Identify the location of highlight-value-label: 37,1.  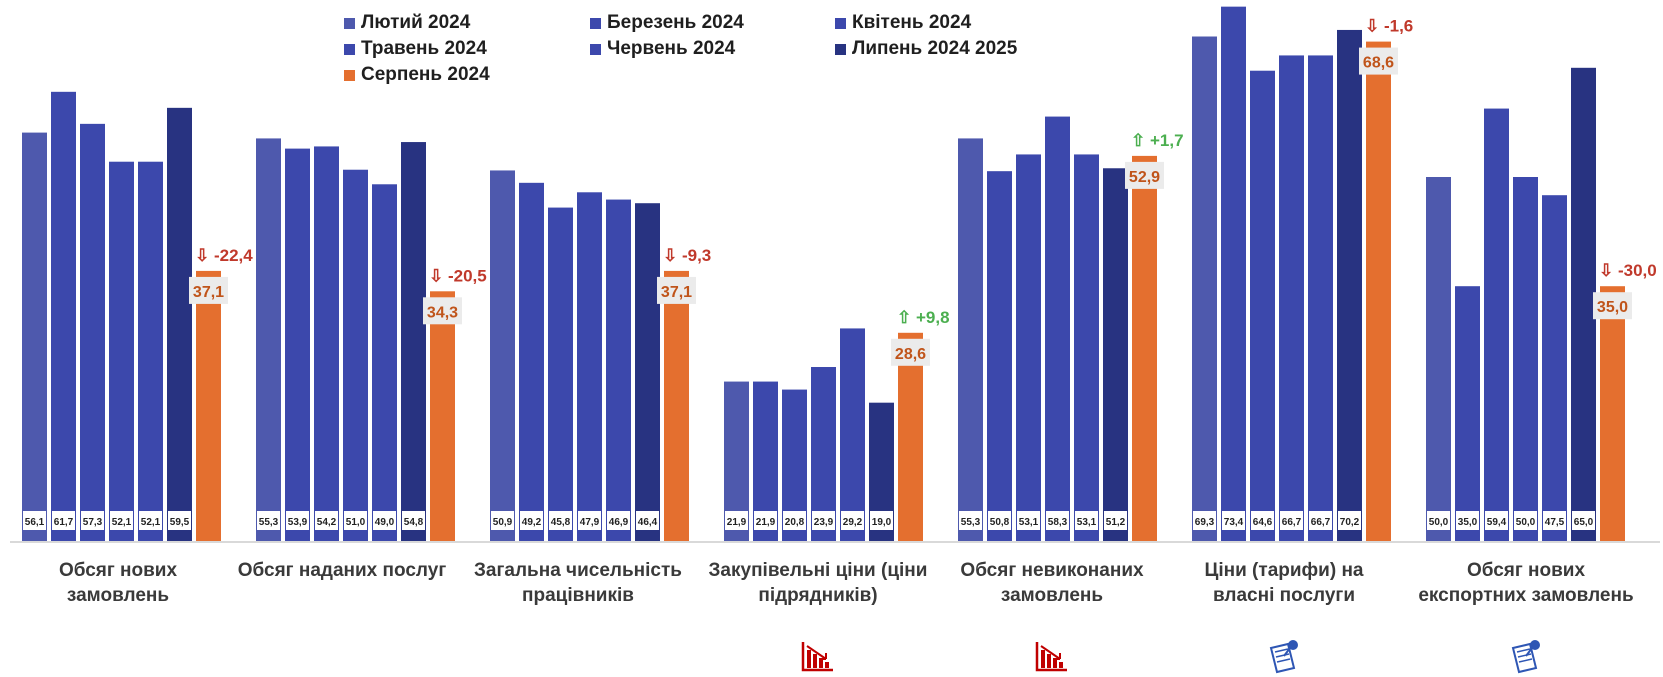
(208, 292).